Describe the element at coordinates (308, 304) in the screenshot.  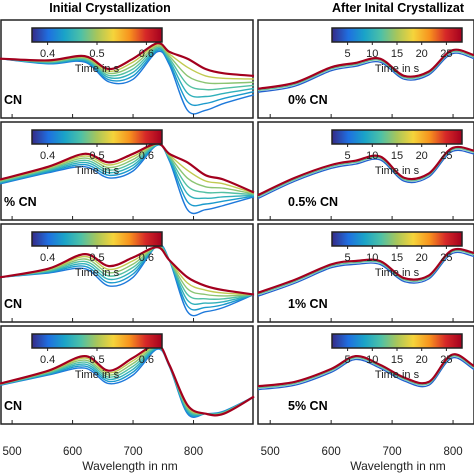
I see `panel-label-after: 1% CN` at that location.